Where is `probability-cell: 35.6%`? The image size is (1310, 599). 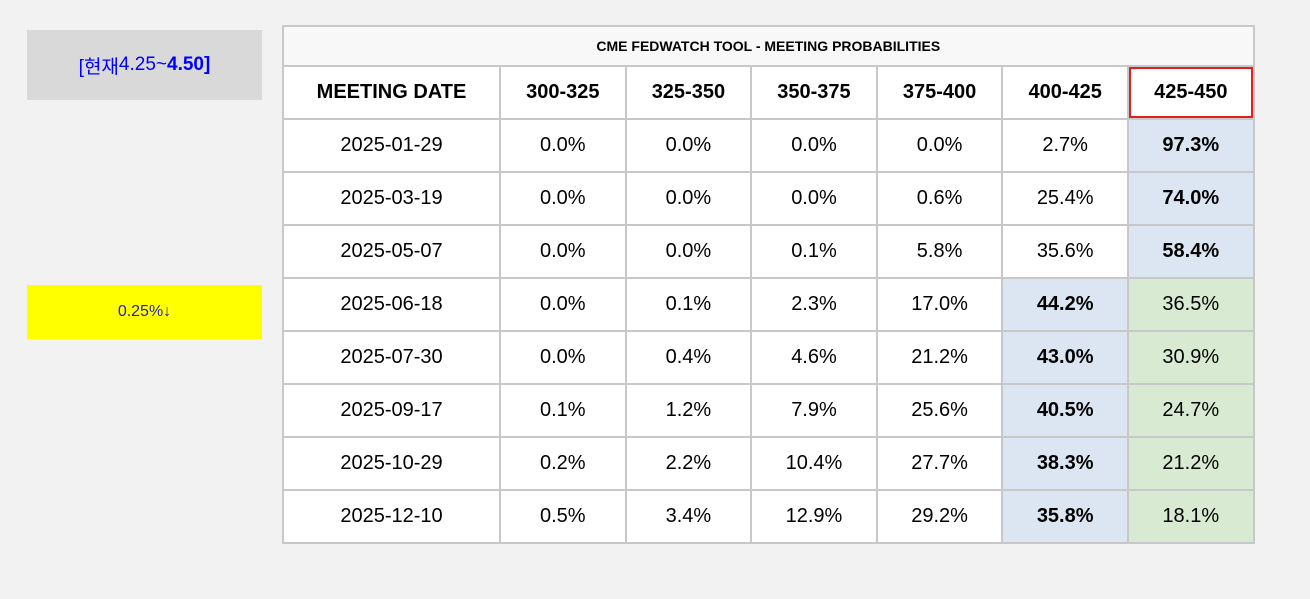 probability-cell: 35.6% is located at coordinates (1065, 251).